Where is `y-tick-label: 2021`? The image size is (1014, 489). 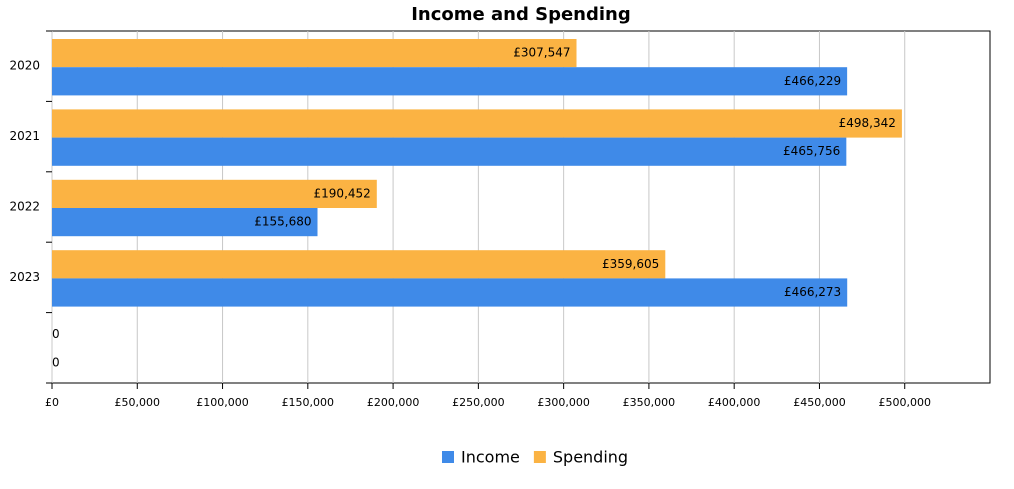
y-tick-label: 2021 is located at coordinates (24, 136).